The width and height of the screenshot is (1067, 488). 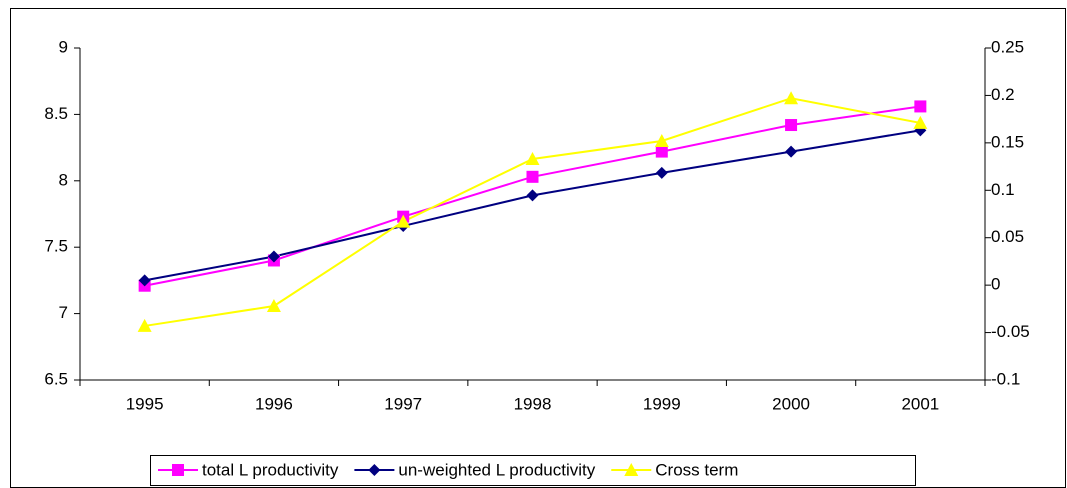 I want to click on y-tick-label: 7, so click(x=63, y=312).